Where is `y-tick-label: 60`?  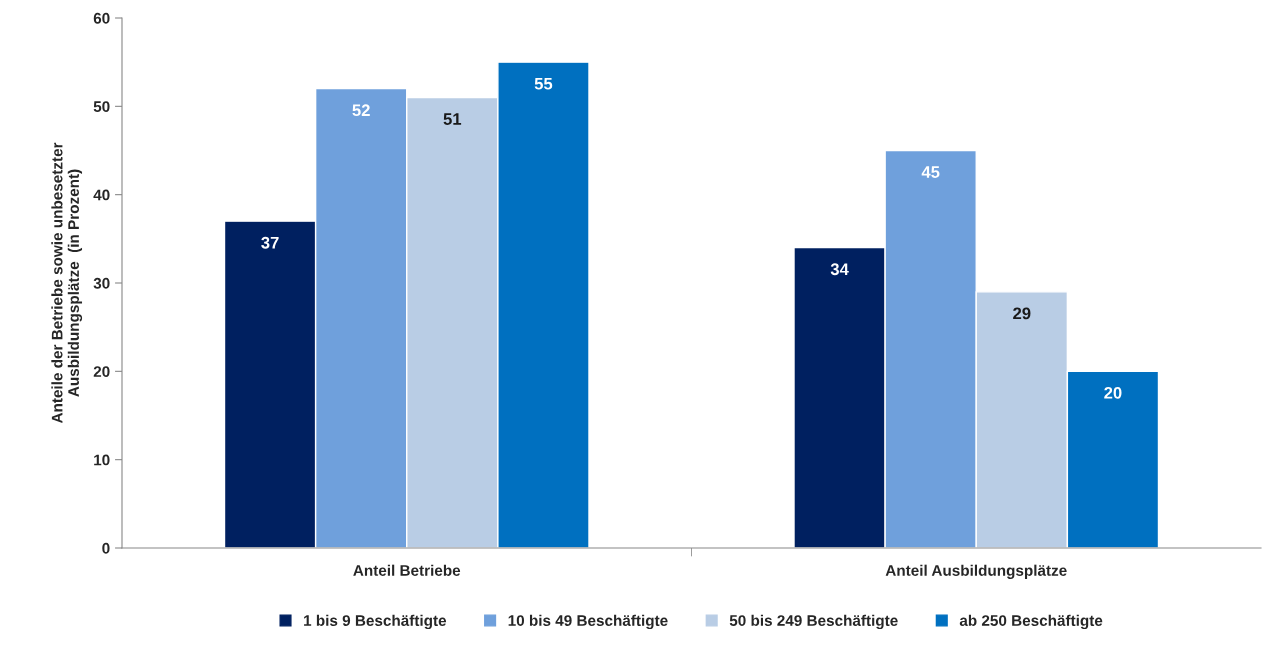 y-tick-label: 60 is located at coordinates (101, 18).